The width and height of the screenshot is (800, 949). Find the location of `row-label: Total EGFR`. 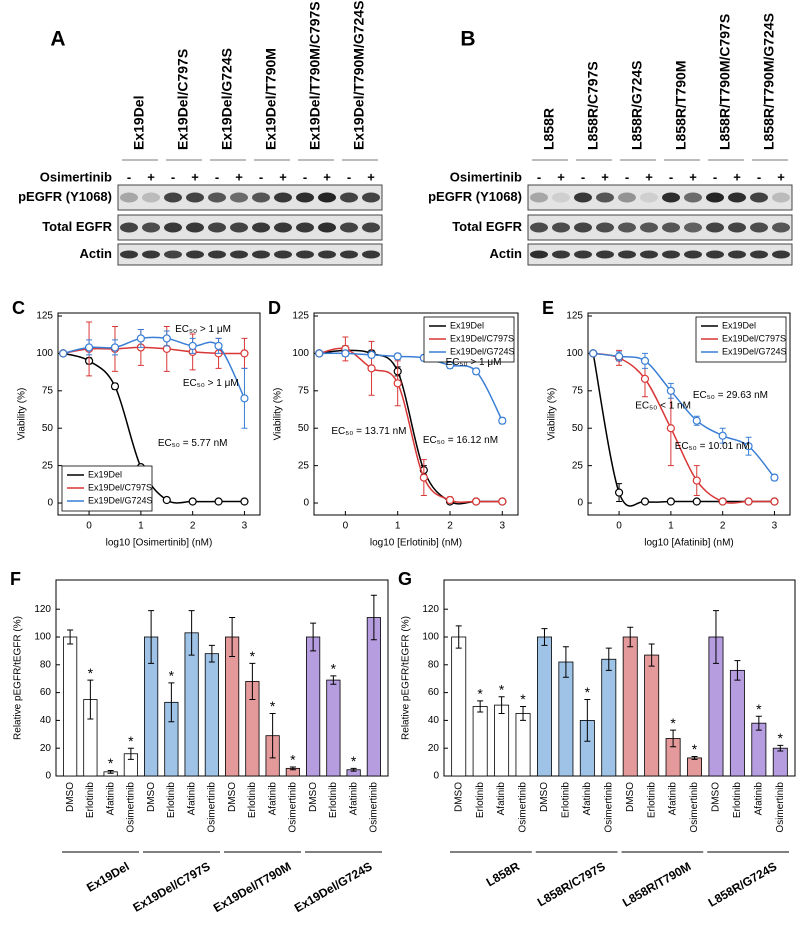

row-label: Total EGFR is located at coordinates (77, 226).